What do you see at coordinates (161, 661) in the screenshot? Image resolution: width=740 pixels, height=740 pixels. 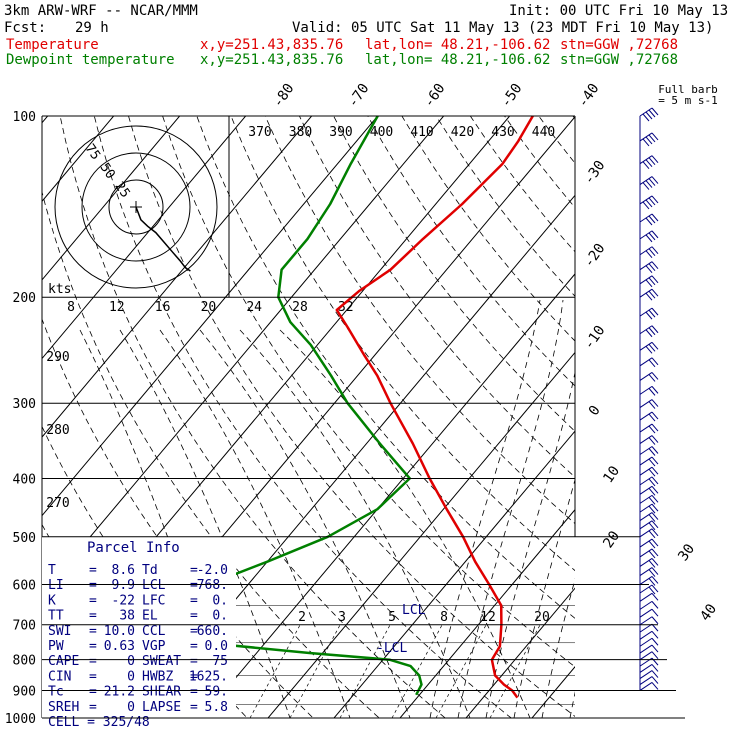 I see `parcel-key: SWEAT` at bounding box center [161, 661].